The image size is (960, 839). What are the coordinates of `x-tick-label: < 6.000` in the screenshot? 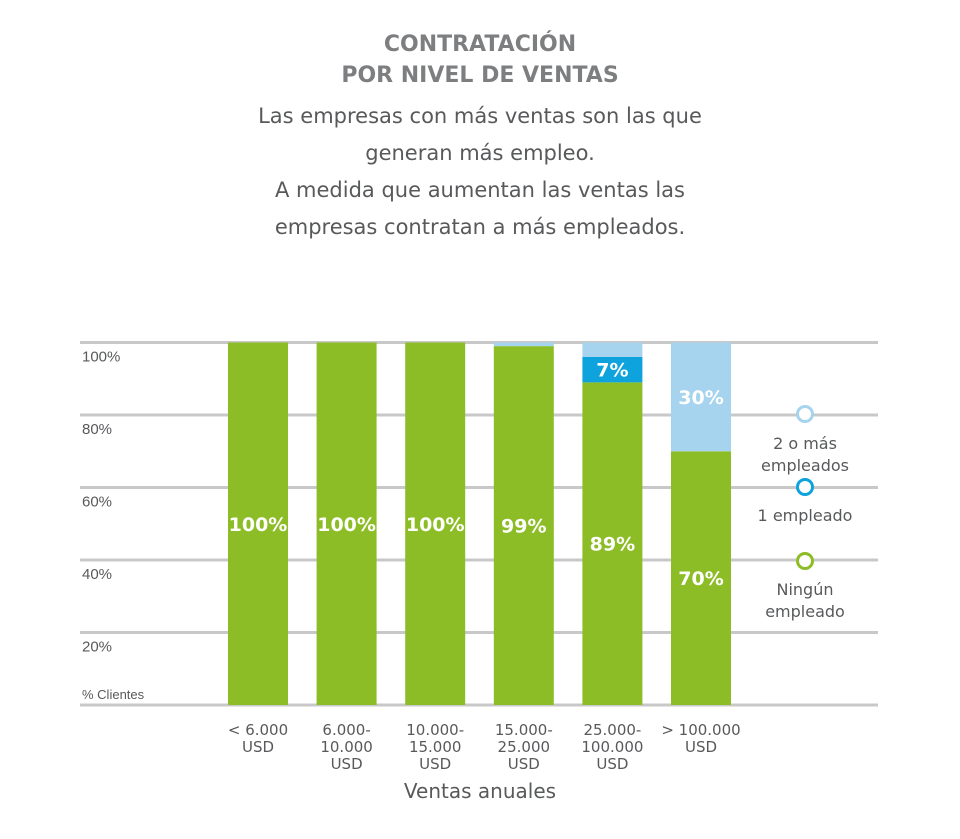 It's located at (258, 730).